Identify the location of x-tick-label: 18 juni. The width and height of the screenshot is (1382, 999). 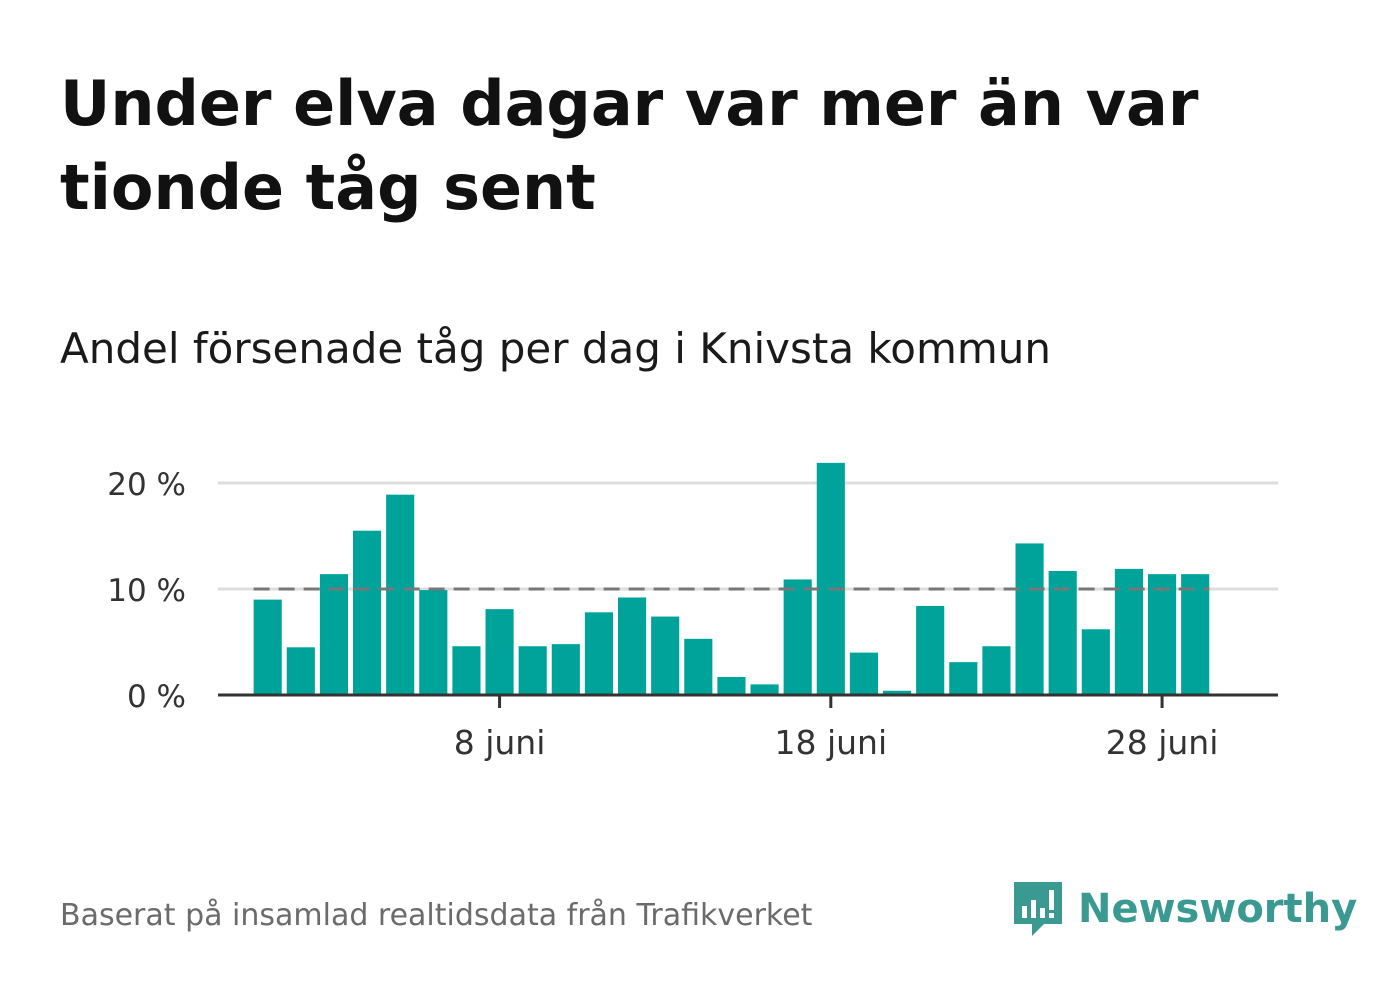
(830, 742).